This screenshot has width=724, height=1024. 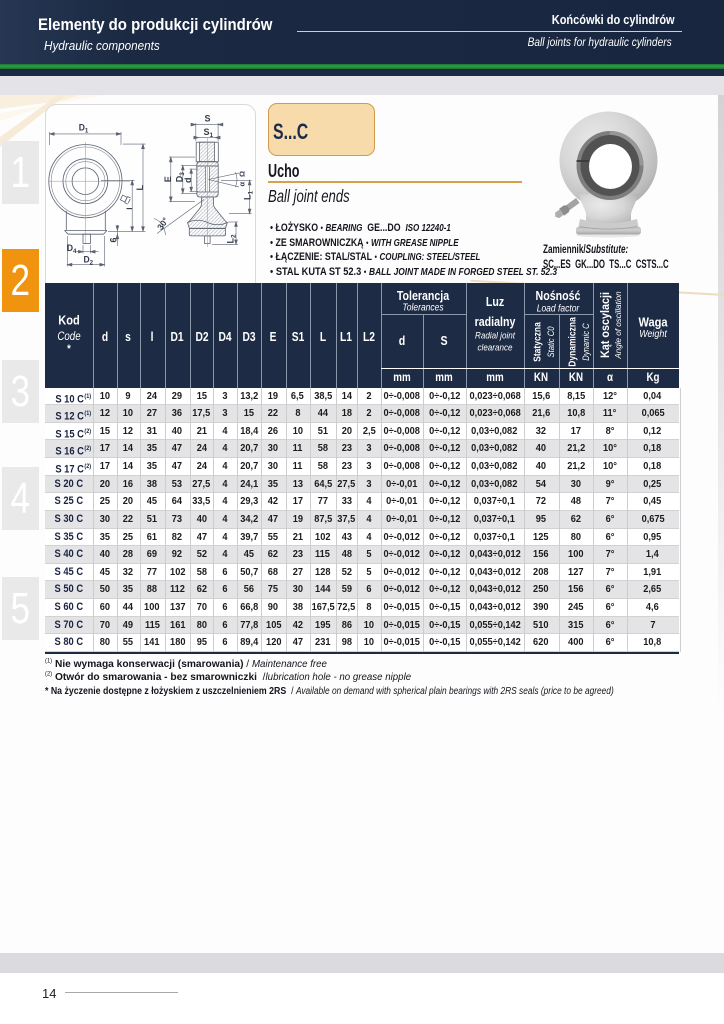 What do you see at coordinates (163, 222) in the screenshot?
I see `svg-text: 30°` at bounding box center [163, 222].